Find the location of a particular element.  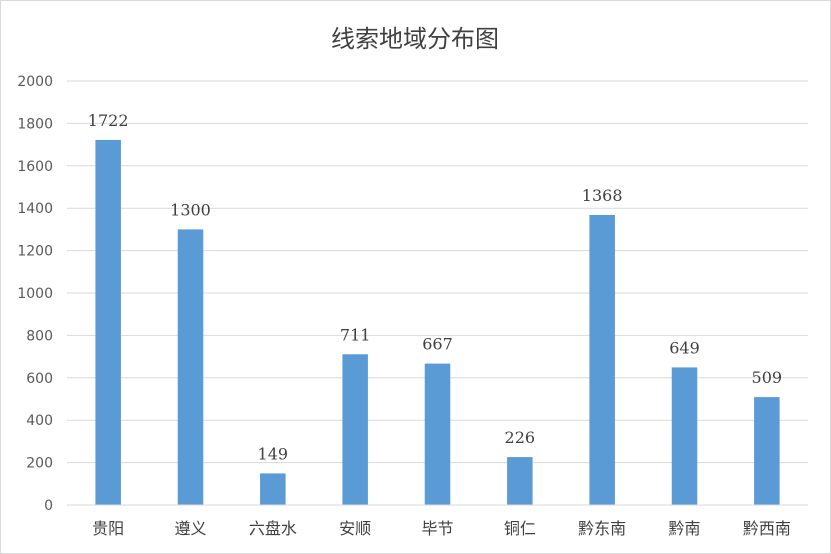

x-tick-label: 铜仁 is located at coordinates (520, 528).